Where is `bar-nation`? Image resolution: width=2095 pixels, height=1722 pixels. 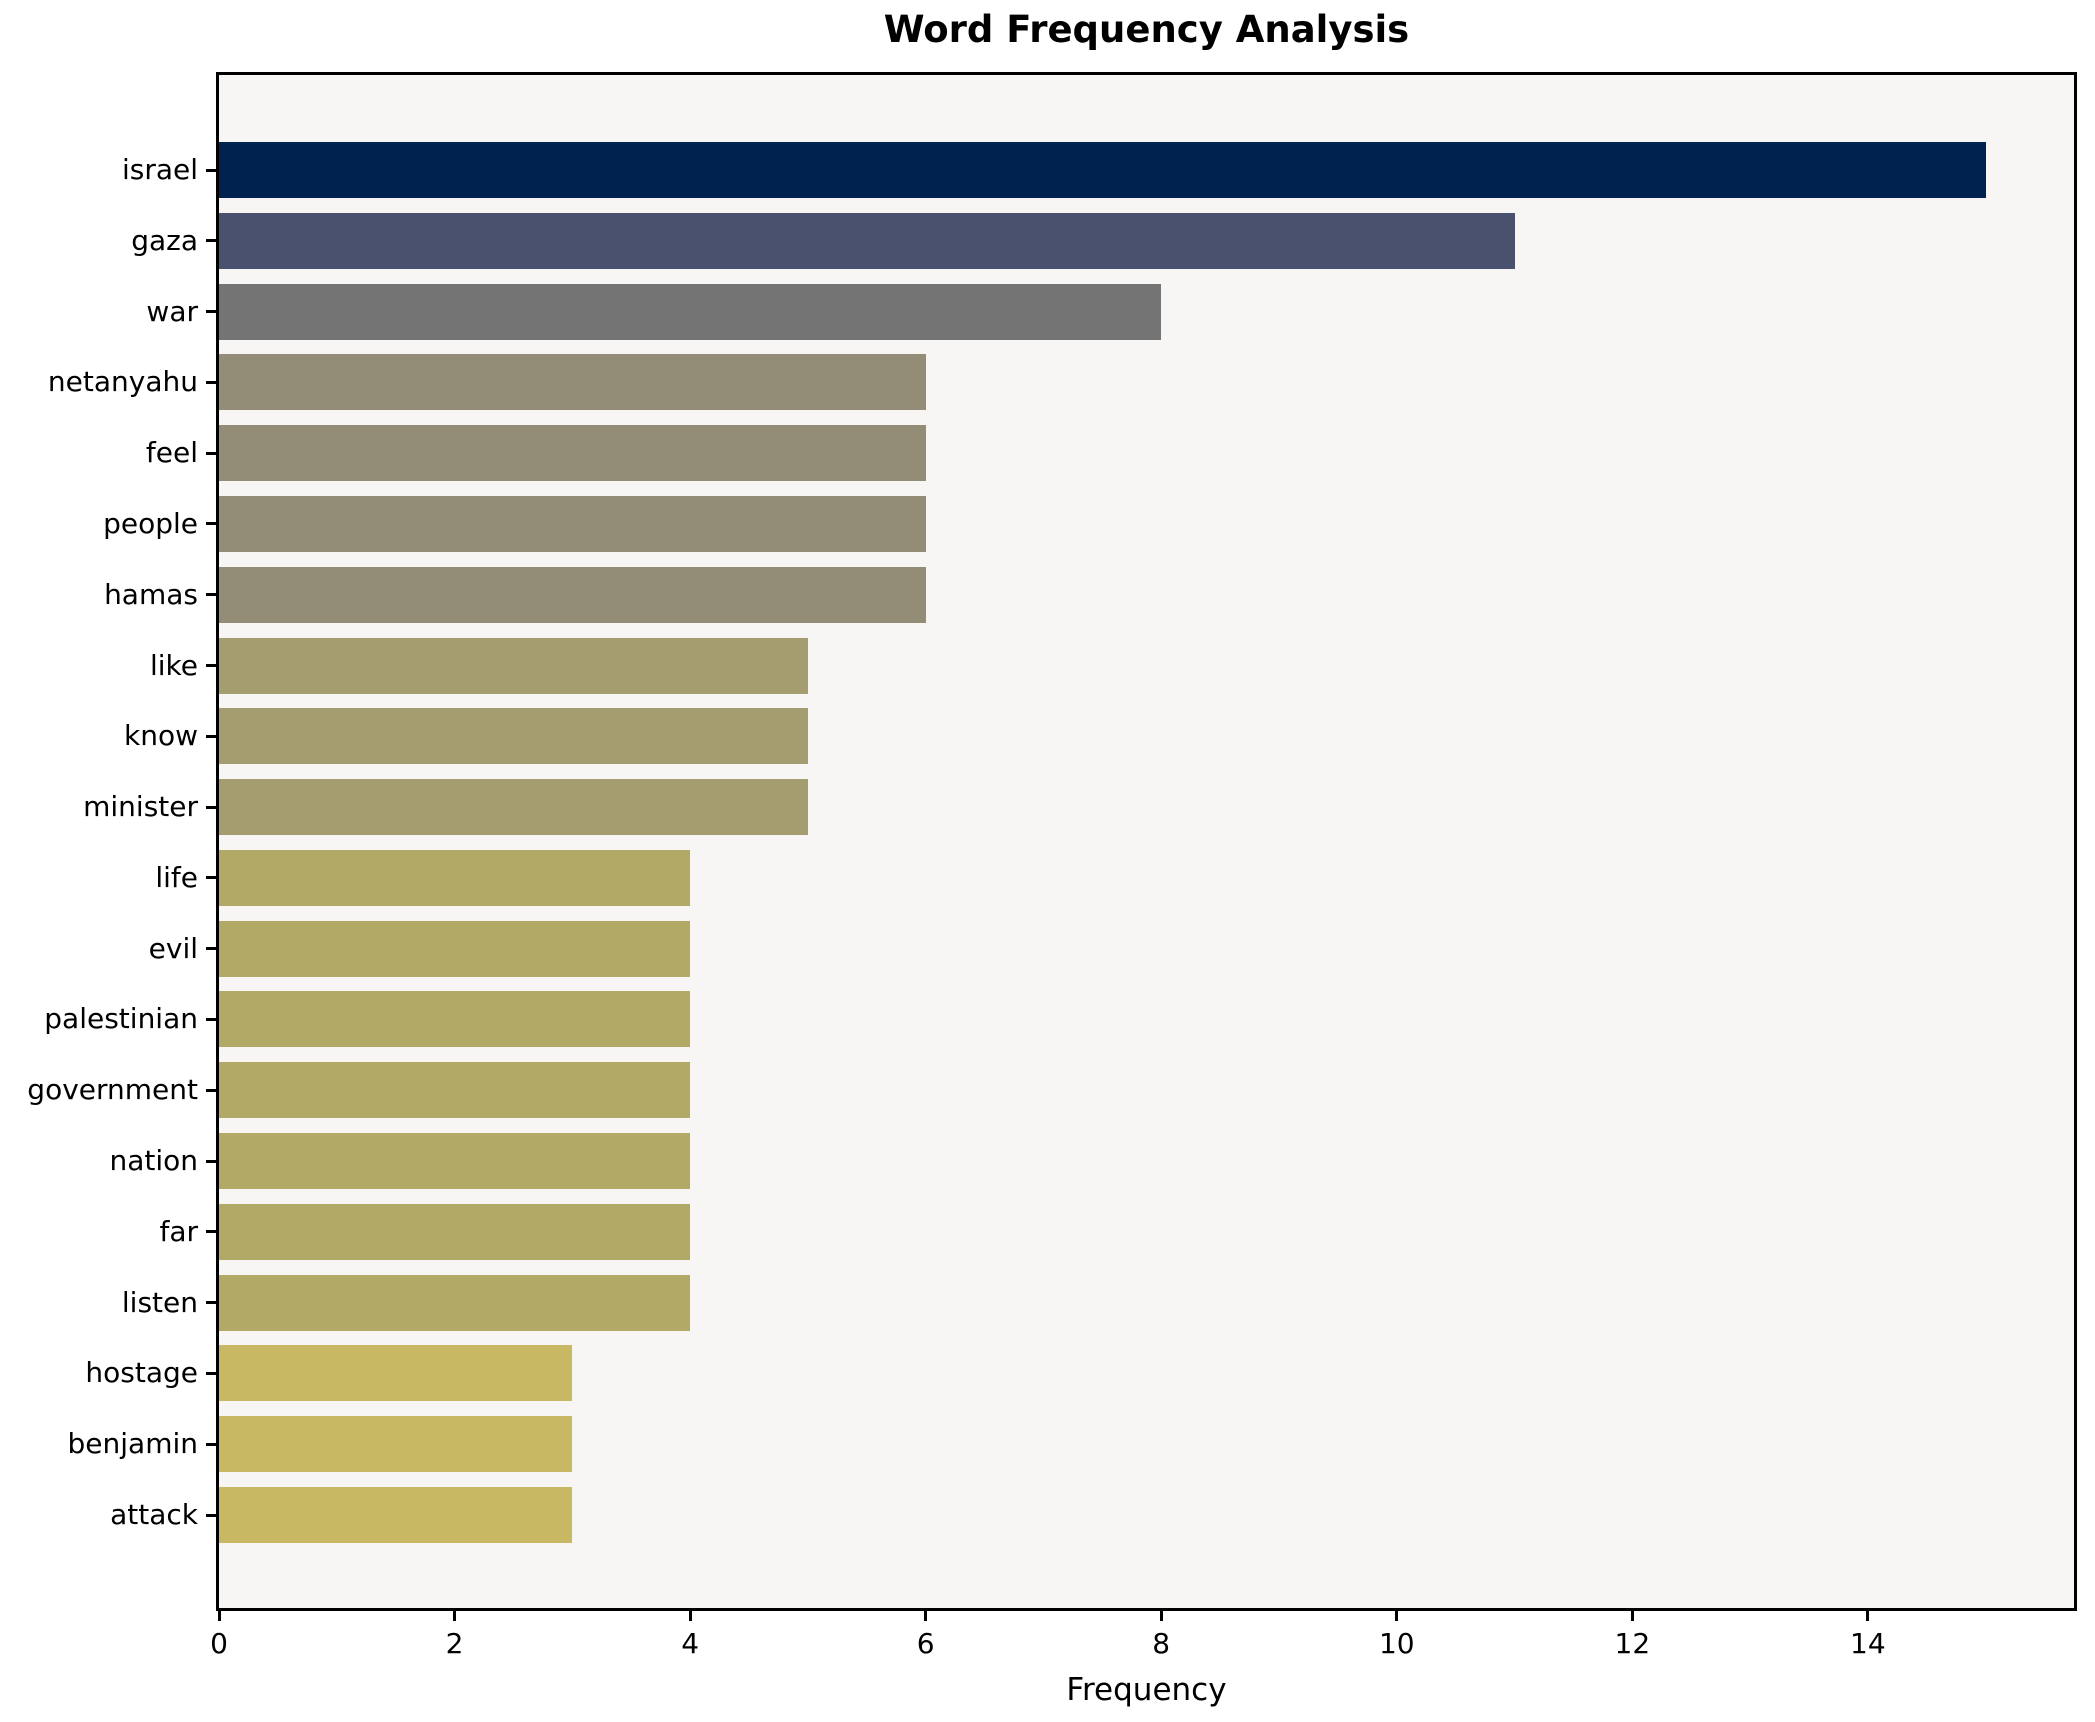 bar-nation is located at coordinates (455, 1161).